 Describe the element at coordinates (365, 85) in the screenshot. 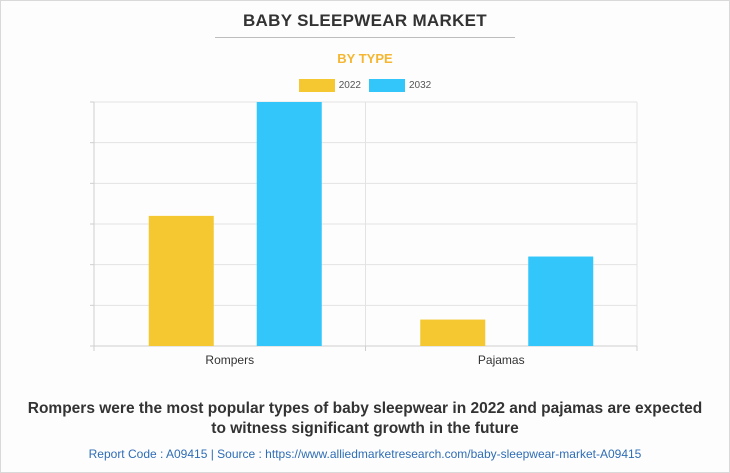

I see `legend: 2022 2032` at that location.